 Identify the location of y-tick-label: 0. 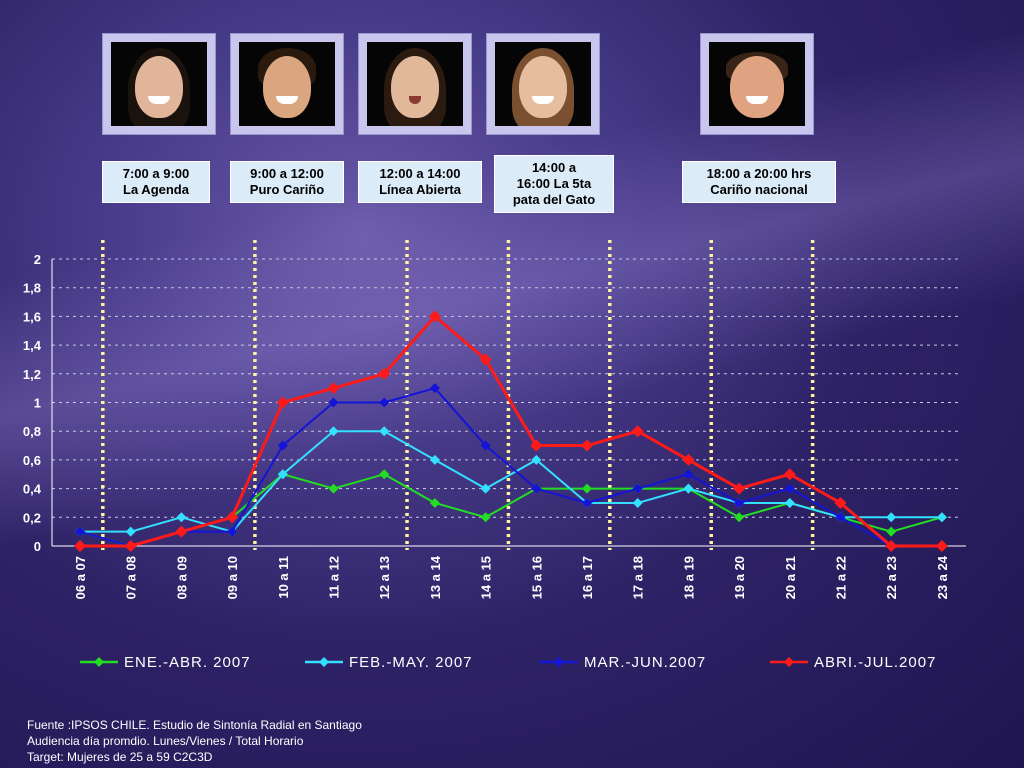
(37, 546).